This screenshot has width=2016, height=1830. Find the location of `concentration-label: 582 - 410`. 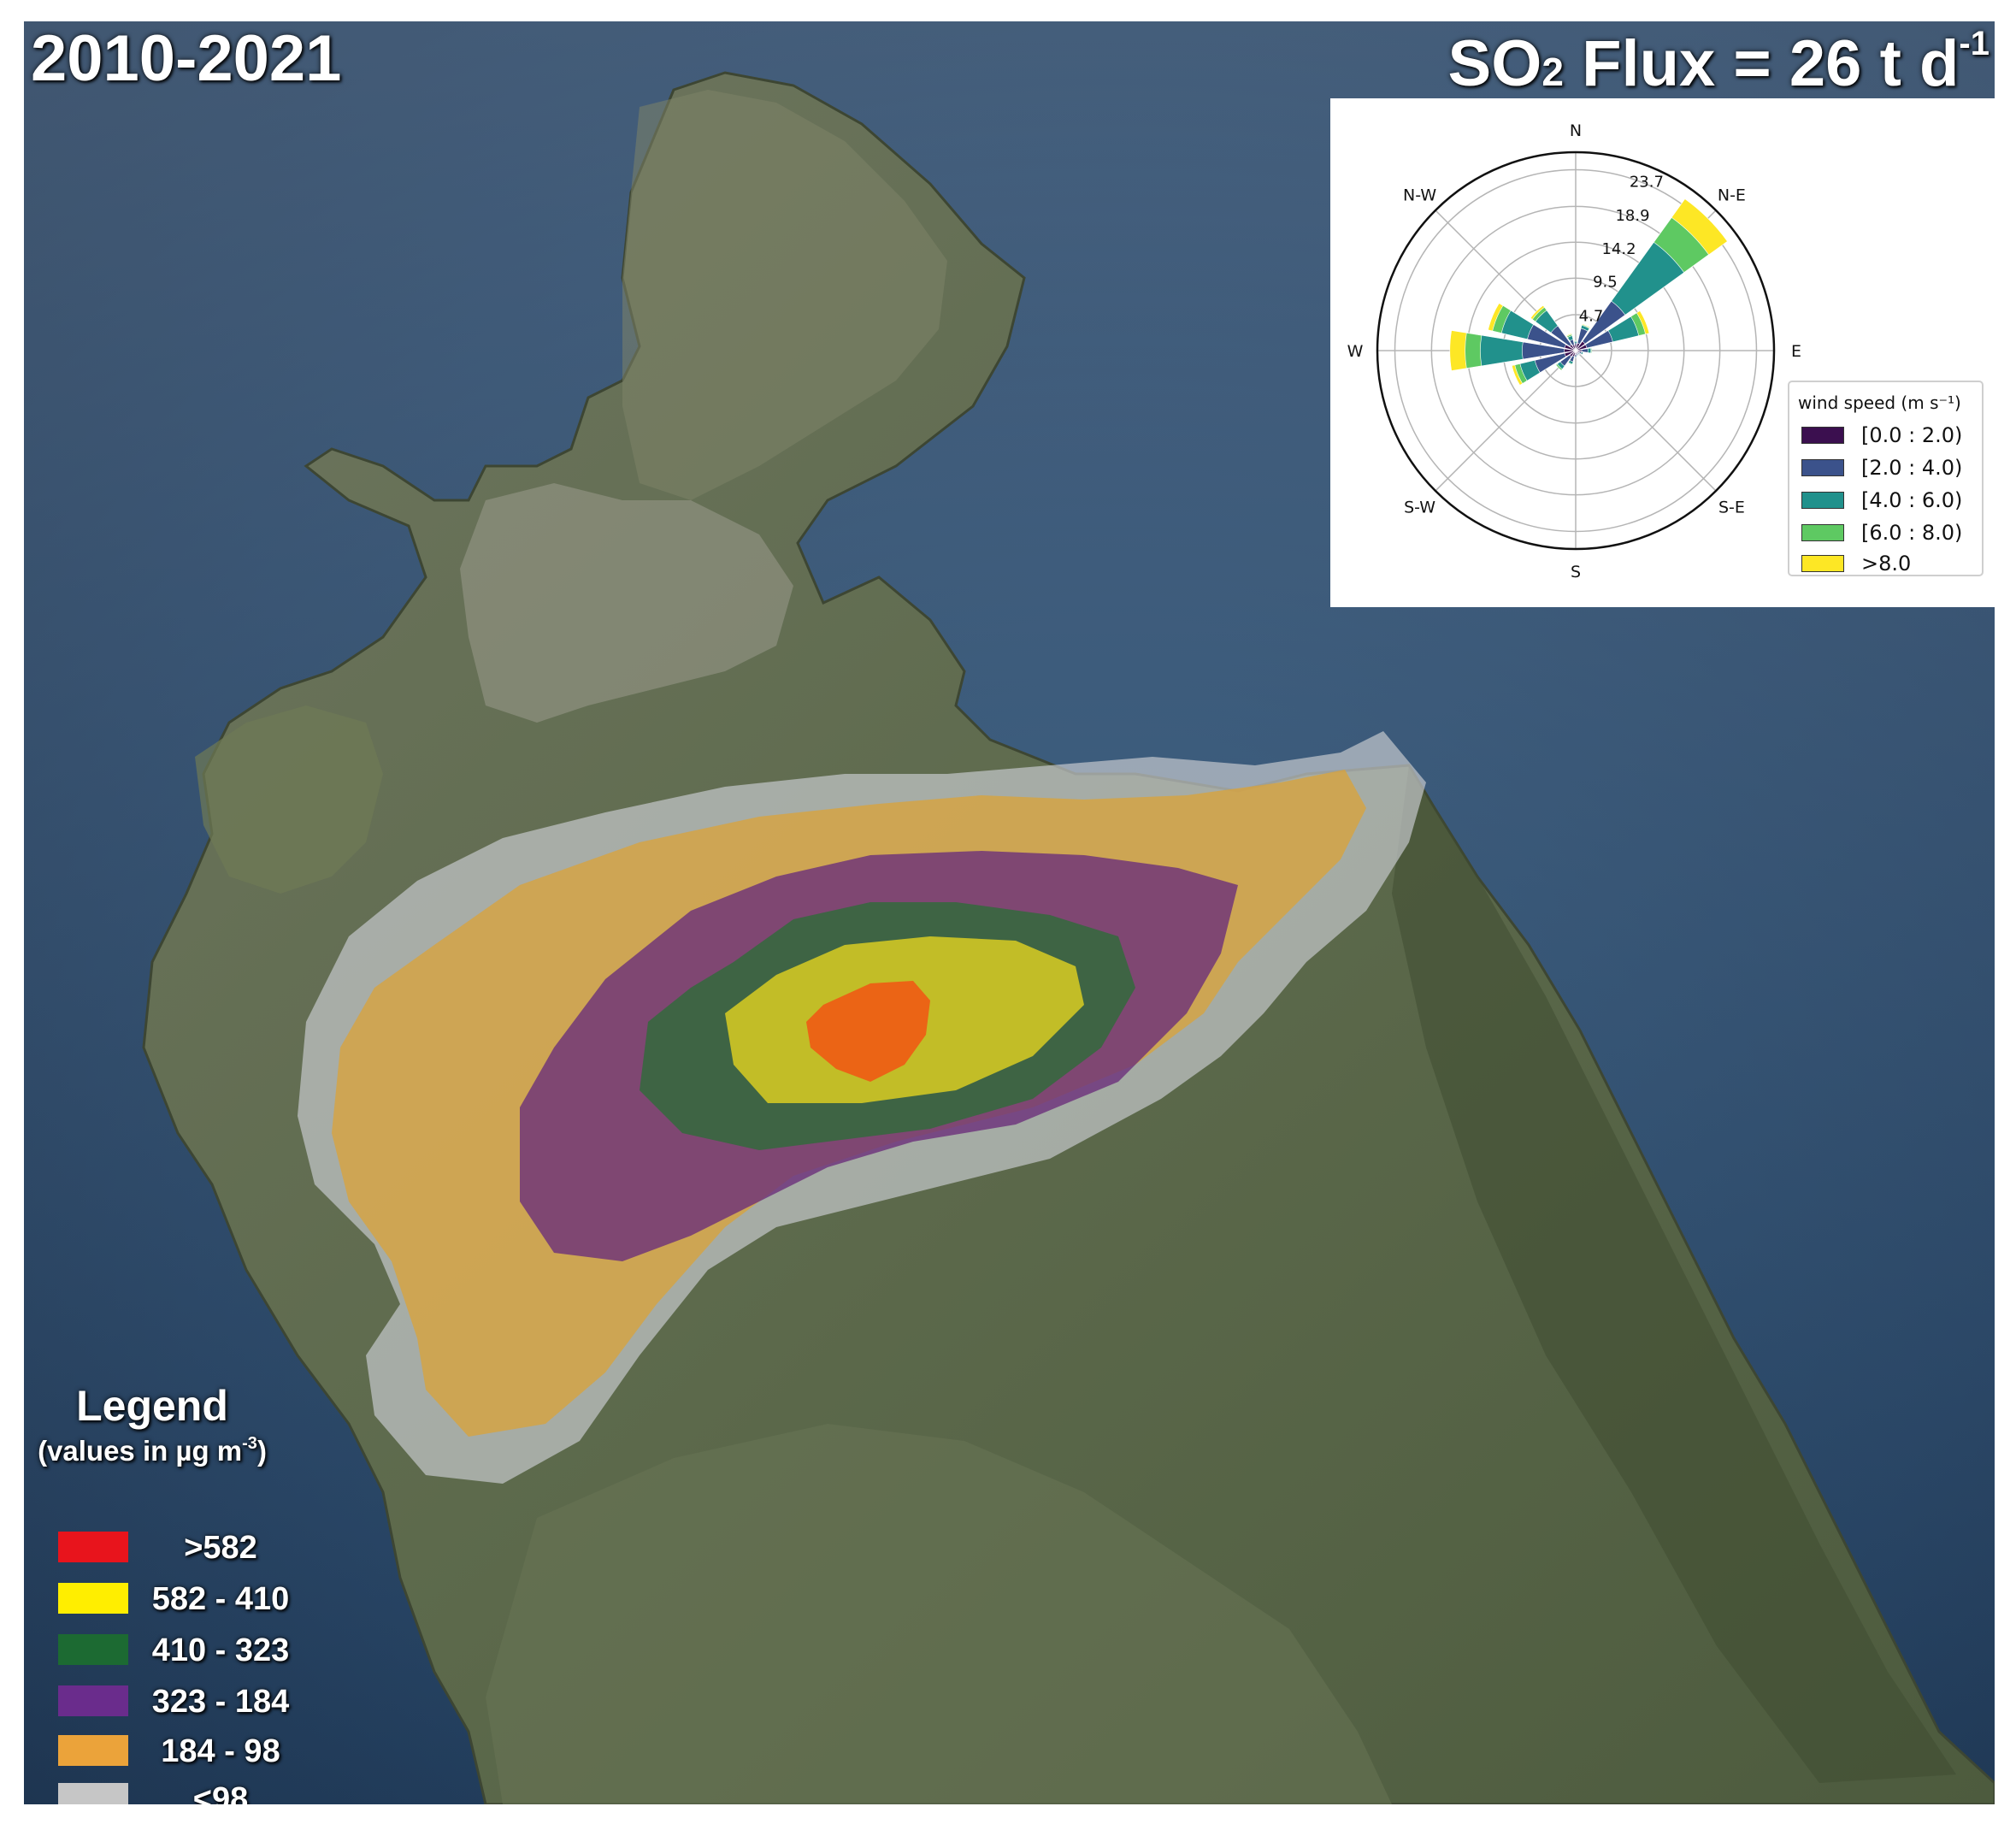

concentration-label: 582 - 410 is located at coordinates (220, 1599).